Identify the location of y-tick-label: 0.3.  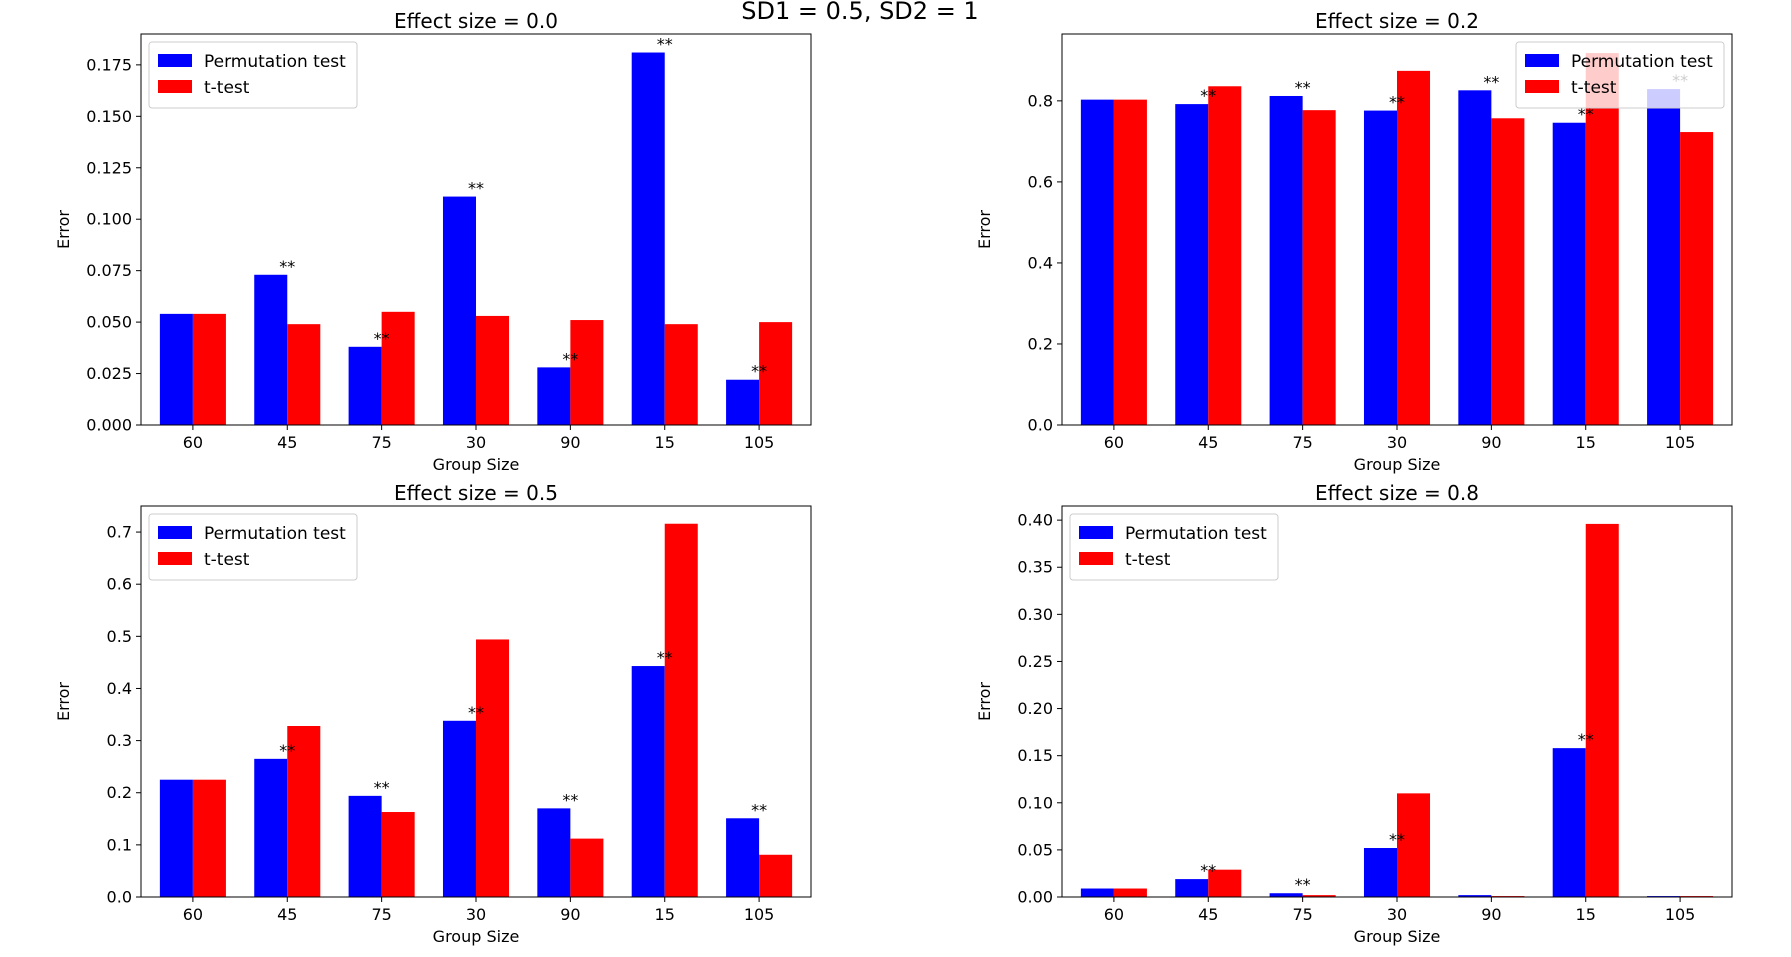
(119, 740).